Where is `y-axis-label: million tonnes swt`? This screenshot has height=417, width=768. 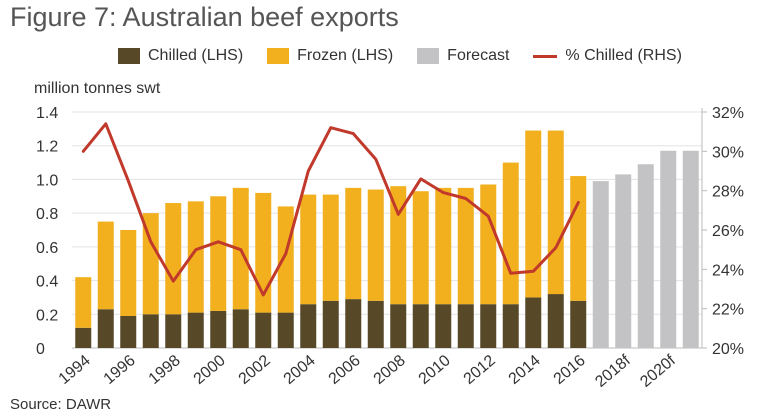
y-axis-label: million tonnes swt is located at coordinates (97, 88).